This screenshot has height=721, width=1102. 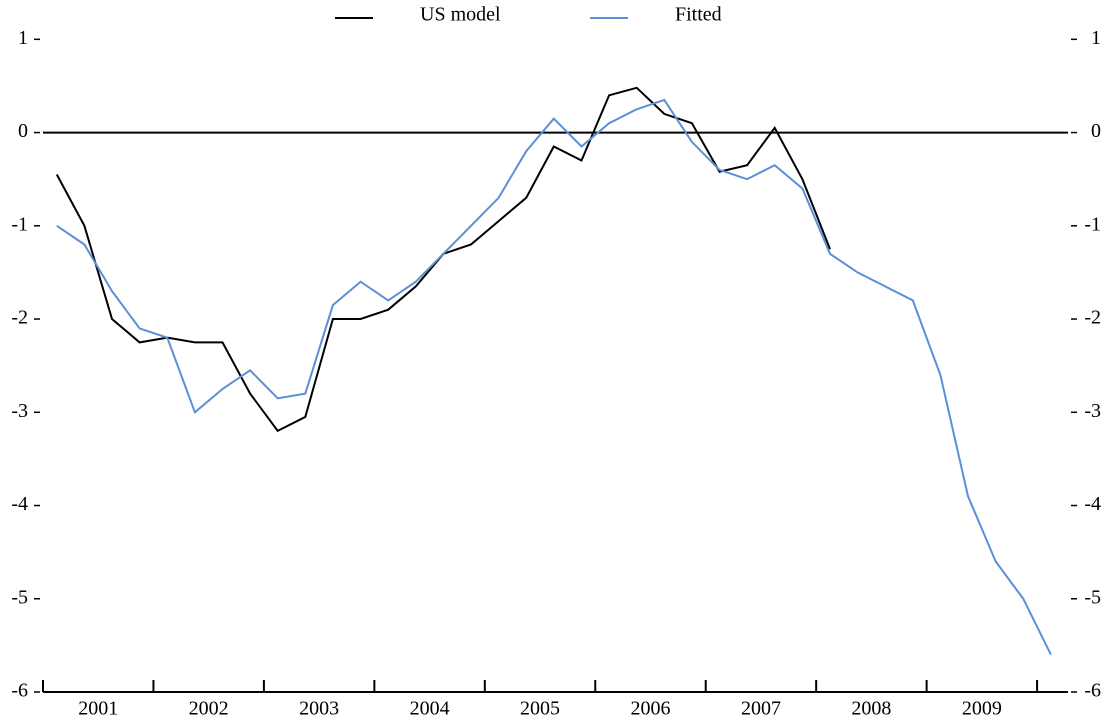 What do you see at coordinates (19, 504) in the screenshot?
I see `y-tick-label: -4` at bounding box center [19, 504].